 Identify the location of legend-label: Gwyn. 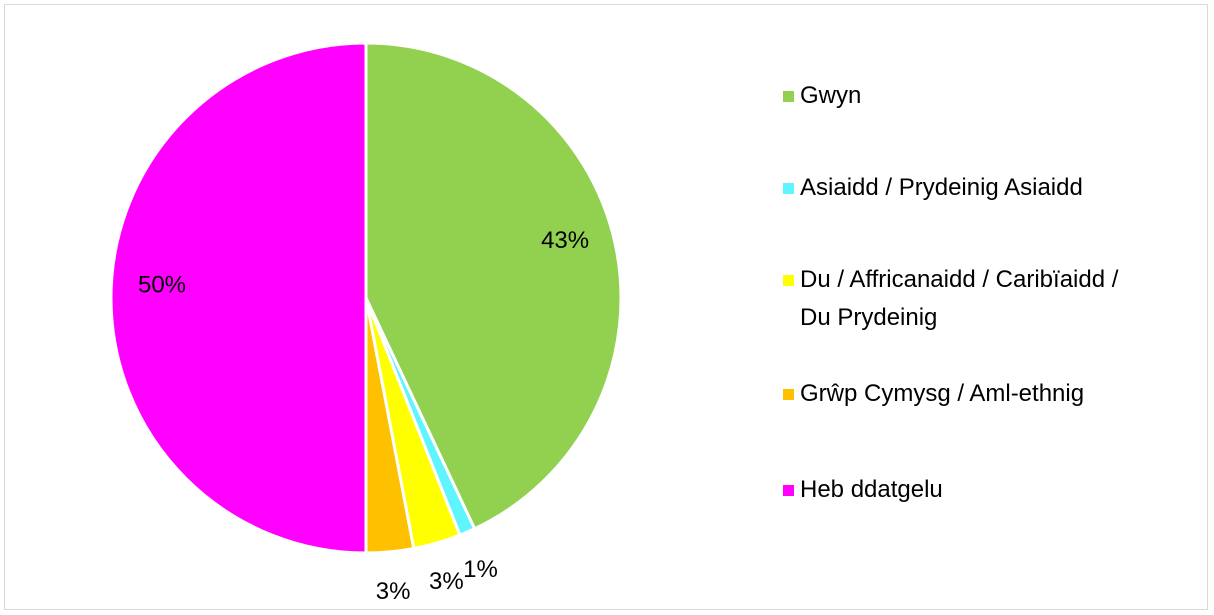
(831, 95).